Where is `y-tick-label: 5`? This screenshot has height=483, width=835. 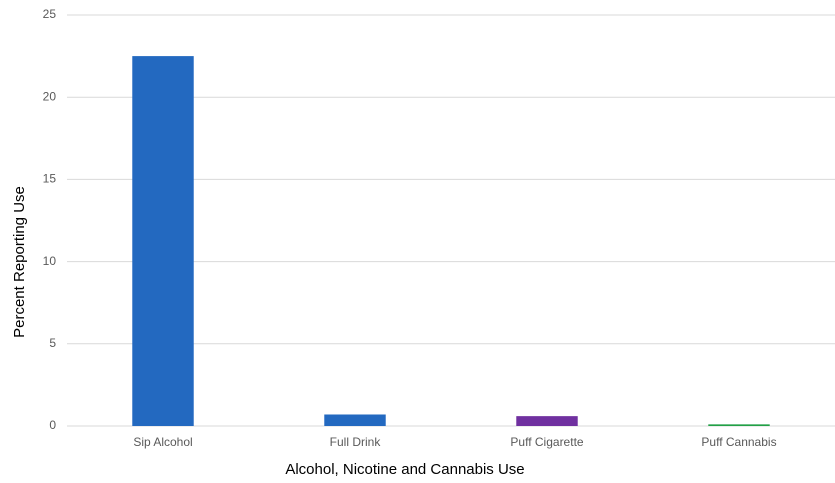
y-tick-label: 5 is located at coordinates (52, 343).